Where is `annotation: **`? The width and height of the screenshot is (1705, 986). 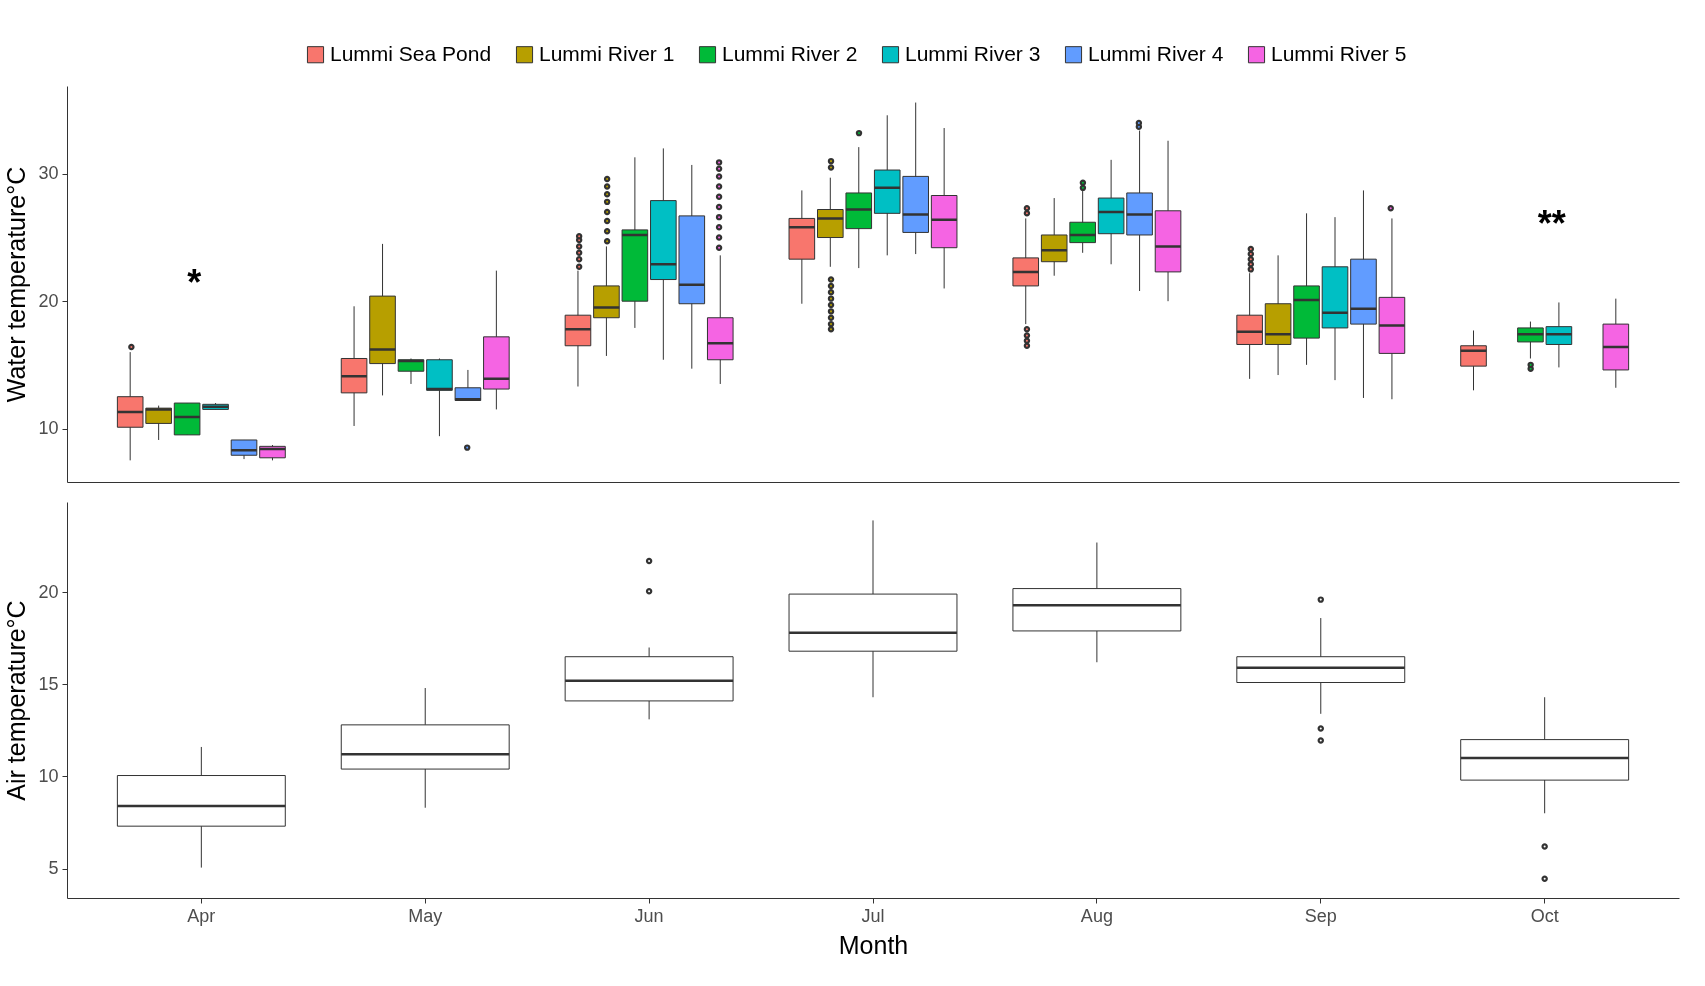 annotation: ** is located at coordinates (1551, 223).